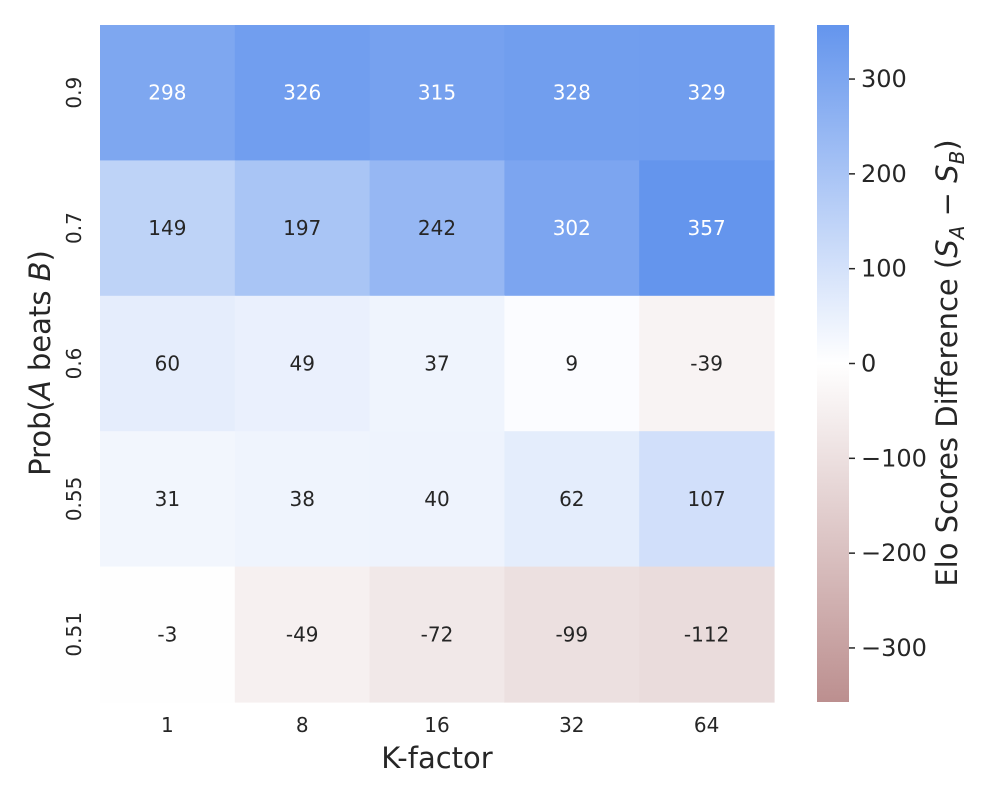 This screenshot has height=800, width=1000. Describe the element at coordinates (40, 391) in the screenshot. I see `y-axis-title-var-a: A` at that location.